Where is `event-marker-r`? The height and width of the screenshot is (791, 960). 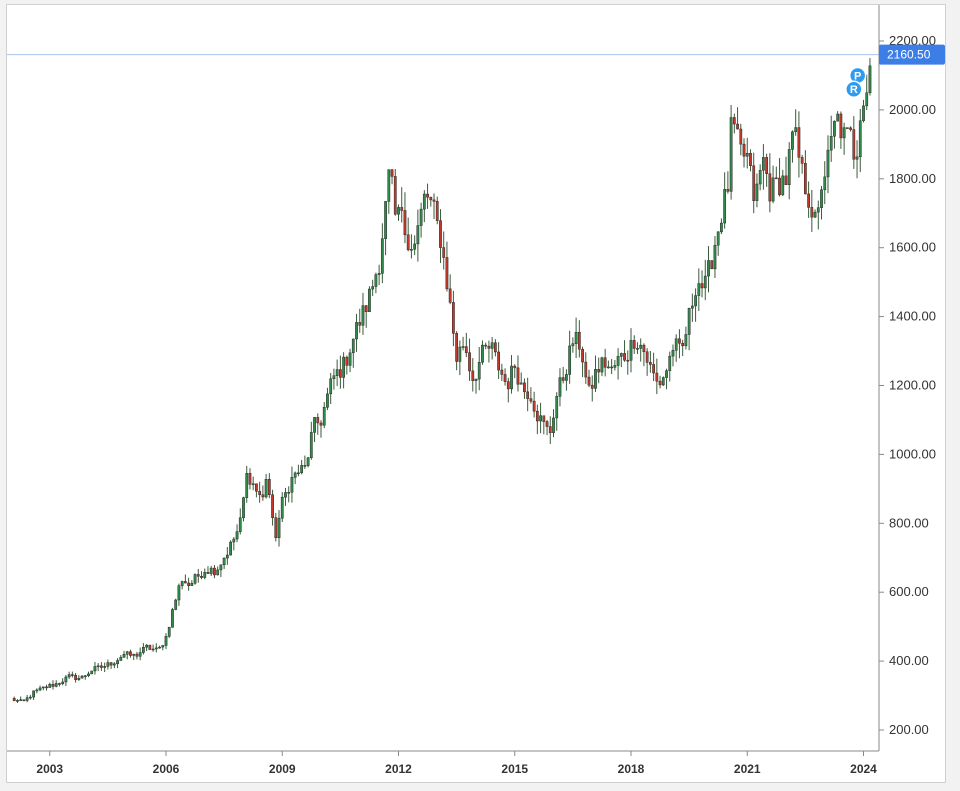
event-marker-r is located at coordinates (854, 89).